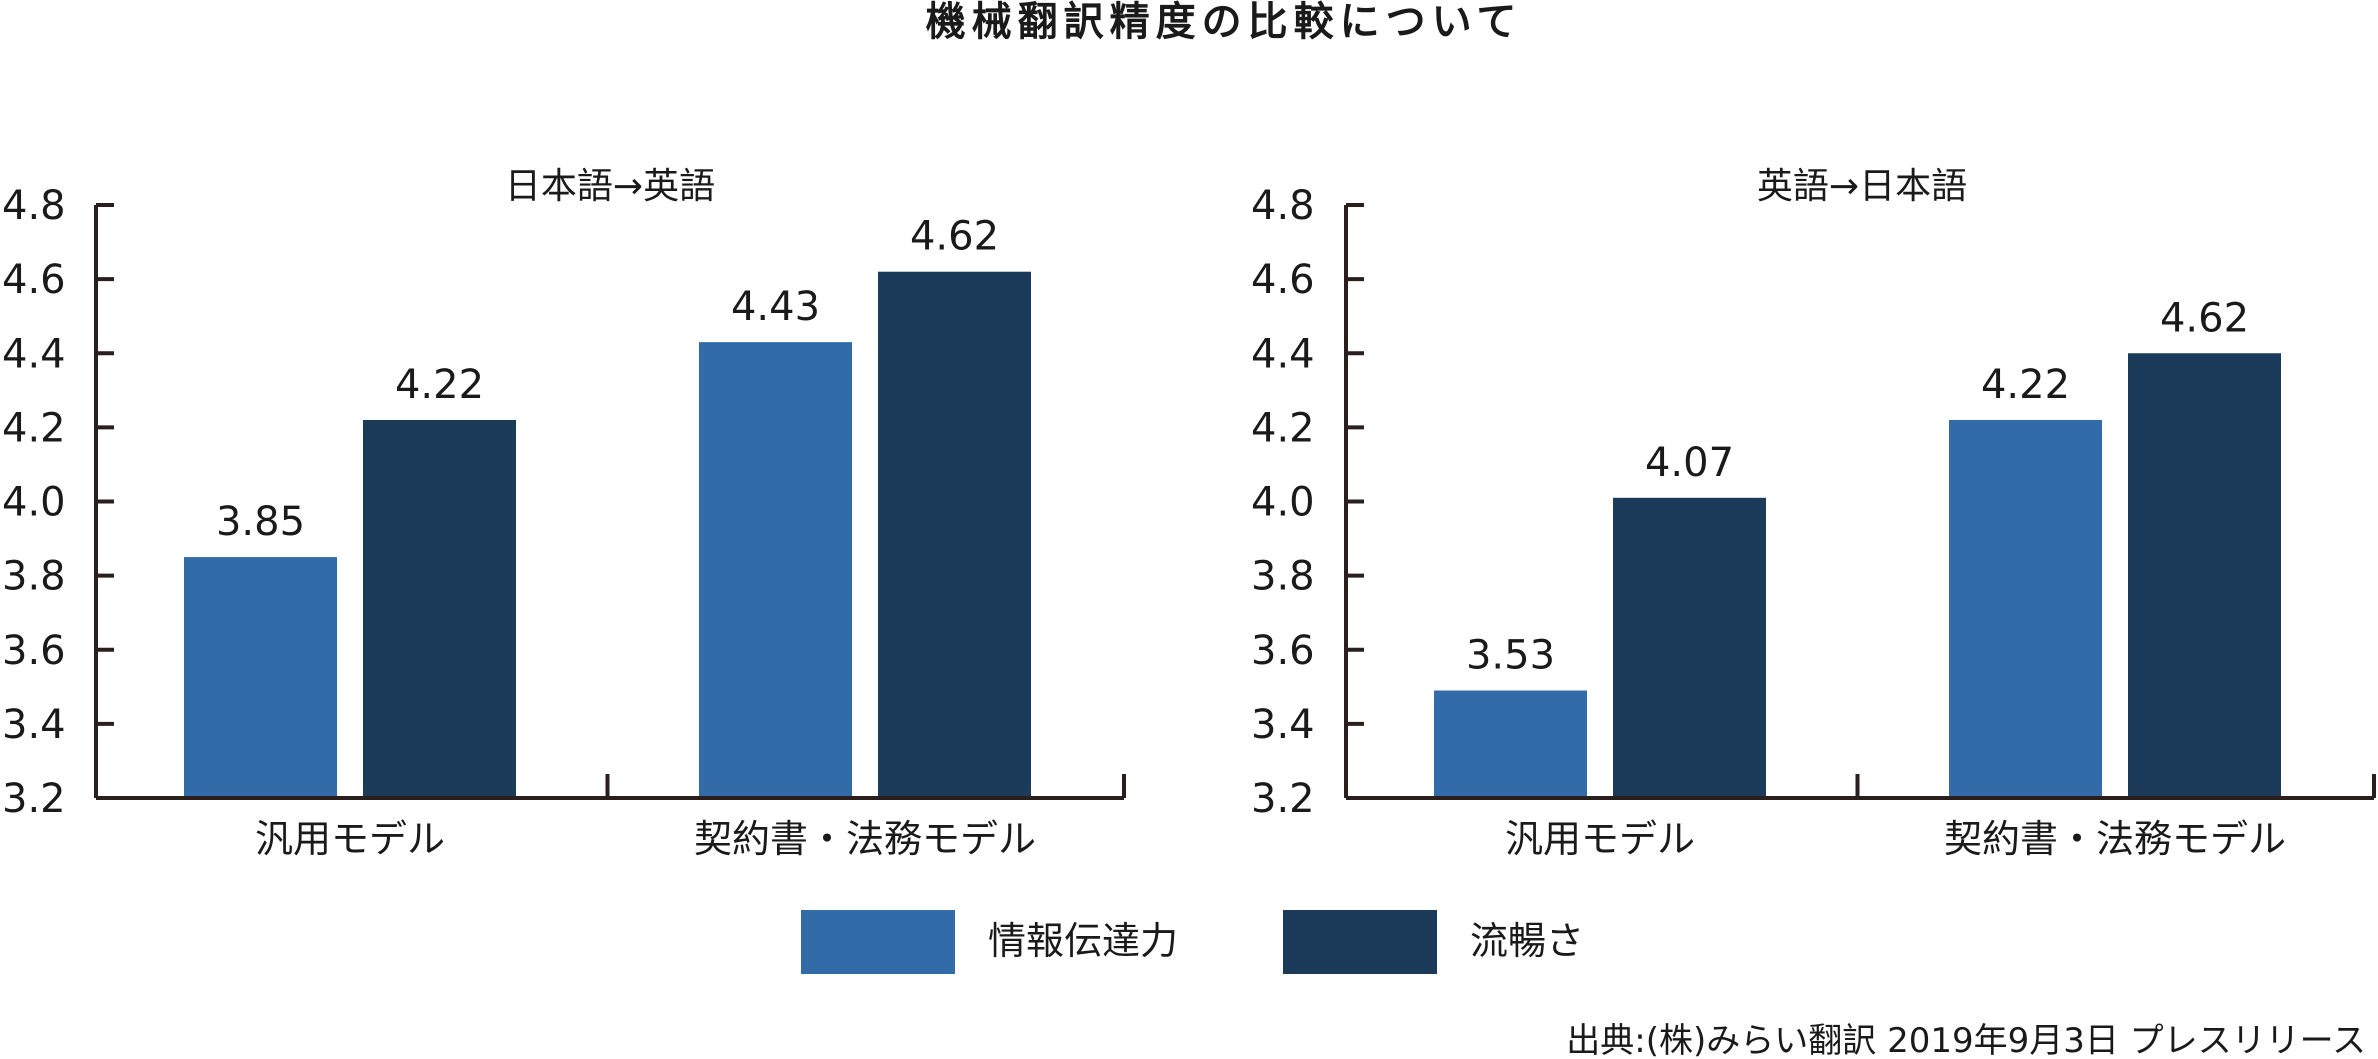  I want to click on chart-subtitle: 英語→日本語, so click(1862, 186).